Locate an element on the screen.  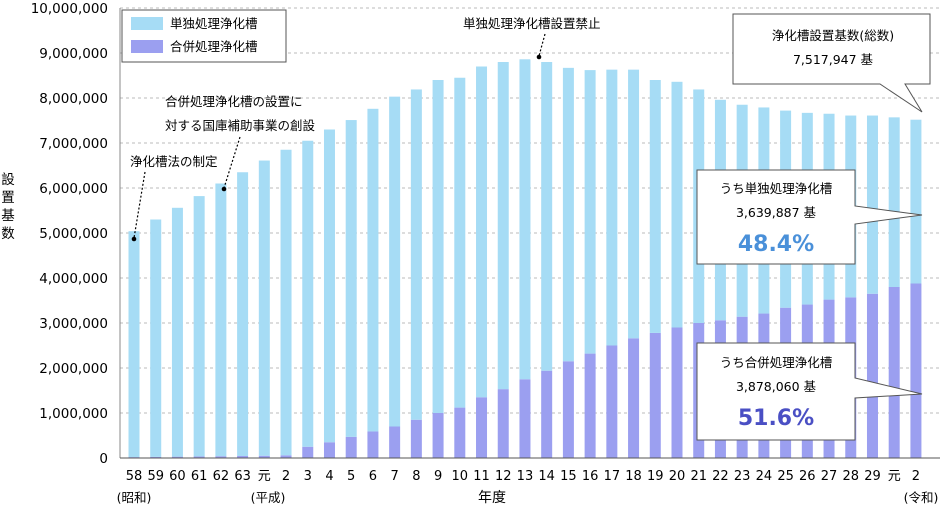
callout-single-pct: 48.4% is located at coordinates (776, 244).